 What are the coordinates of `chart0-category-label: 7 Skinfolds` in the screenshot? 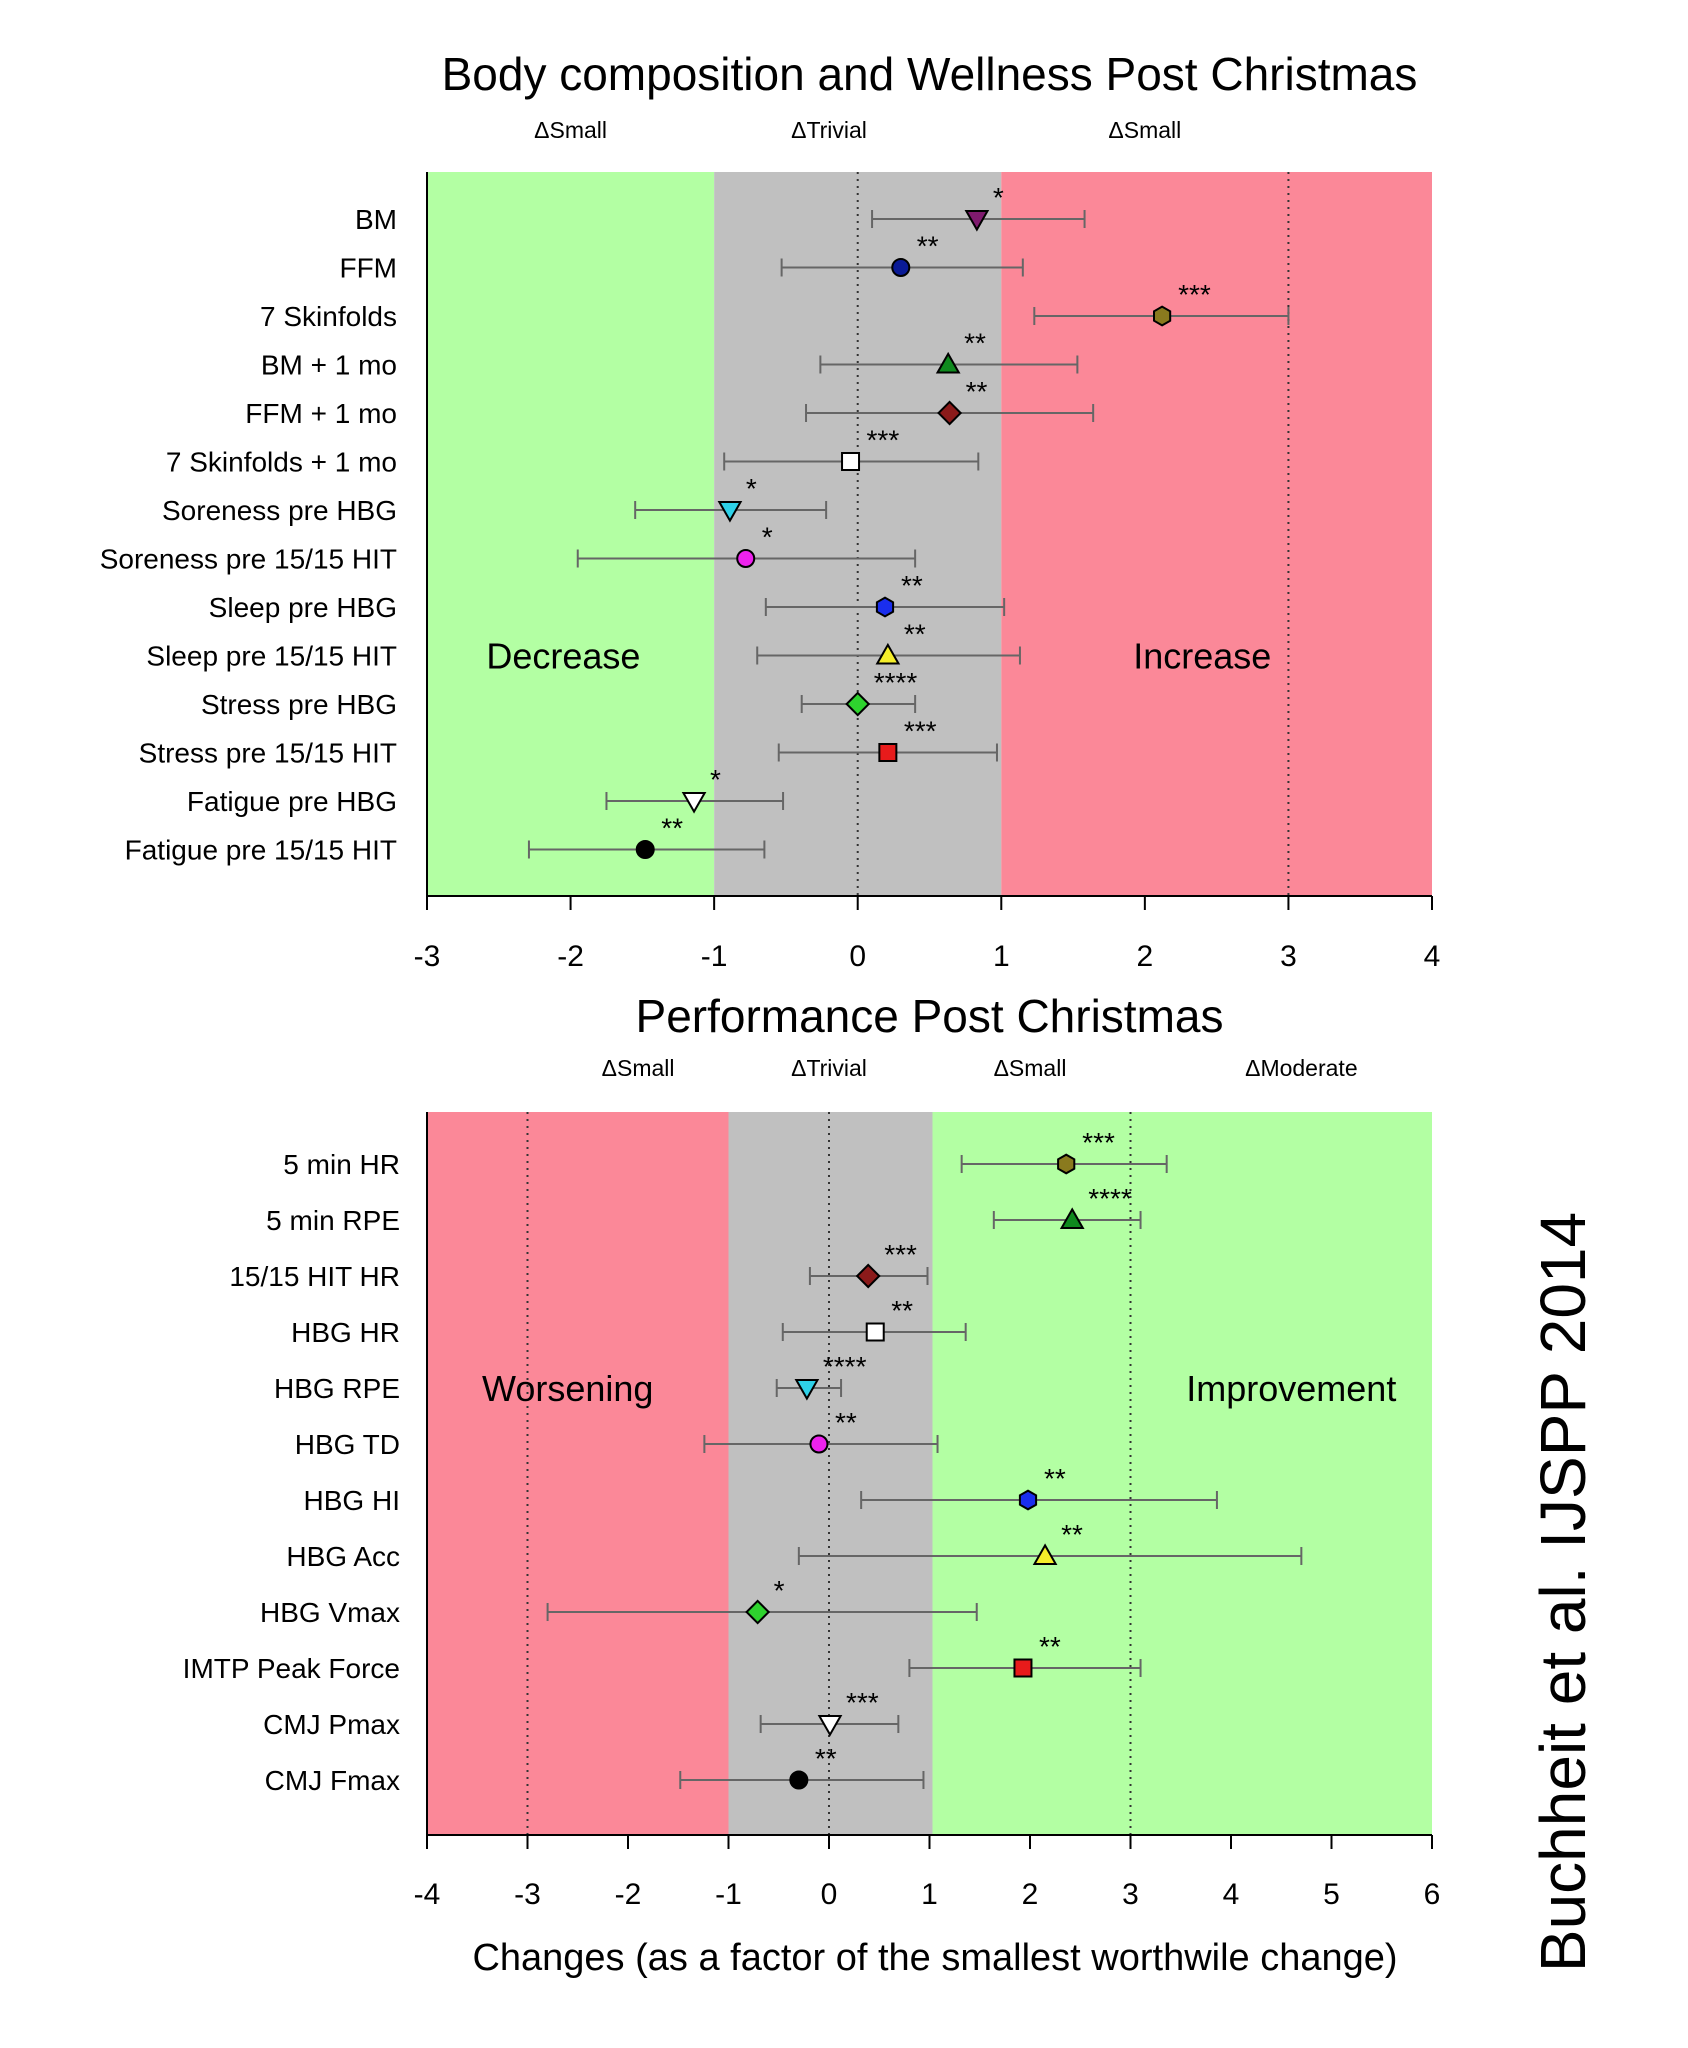 It's located at (328, 316).